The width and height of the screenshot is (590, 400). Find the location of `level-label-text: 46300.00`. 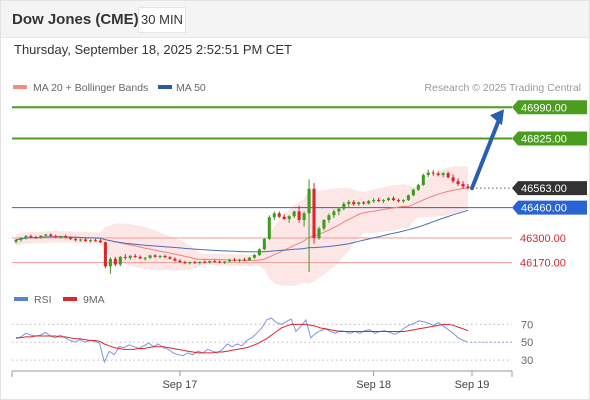

level-label-text: 46300.00 is located at coordinates (543, 239).